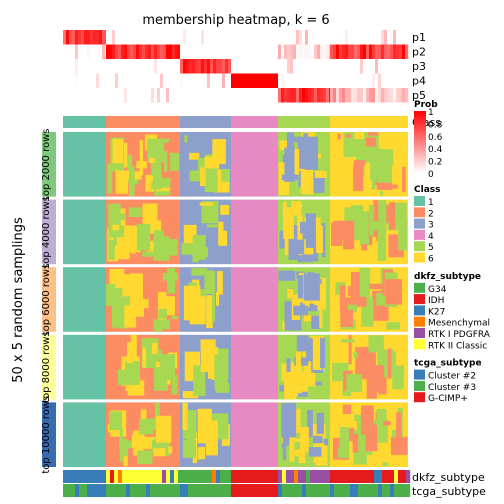 Image resolution: width=504 pixels, height=504 pixels. I want to click on legend-item: RTK II Classic, so click(457, 346).